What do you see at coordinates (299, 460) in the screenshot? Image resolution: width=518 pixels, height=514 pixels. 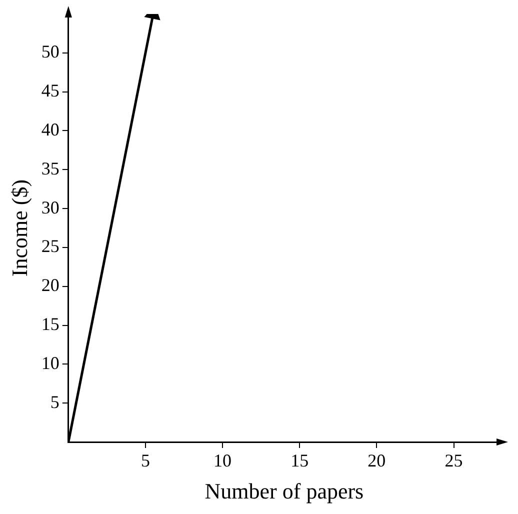 I see `x-tick-label: 15` at bounding box center [299, 460].